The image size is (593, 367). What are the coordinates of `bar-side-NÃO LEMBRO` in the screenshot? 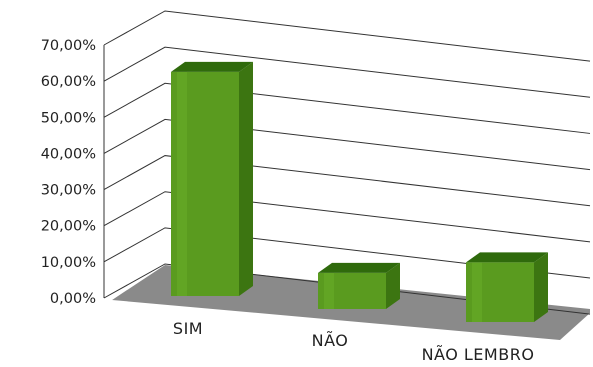 It's located at (541, 287).